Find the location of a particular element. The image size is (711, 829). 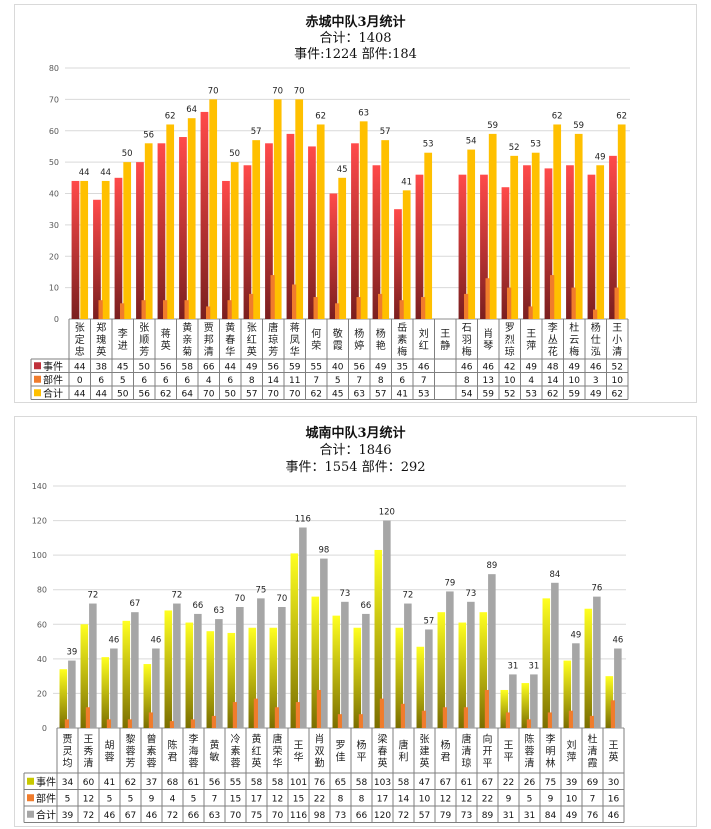

category-label: 王英 is located at coordinates (614, 752).